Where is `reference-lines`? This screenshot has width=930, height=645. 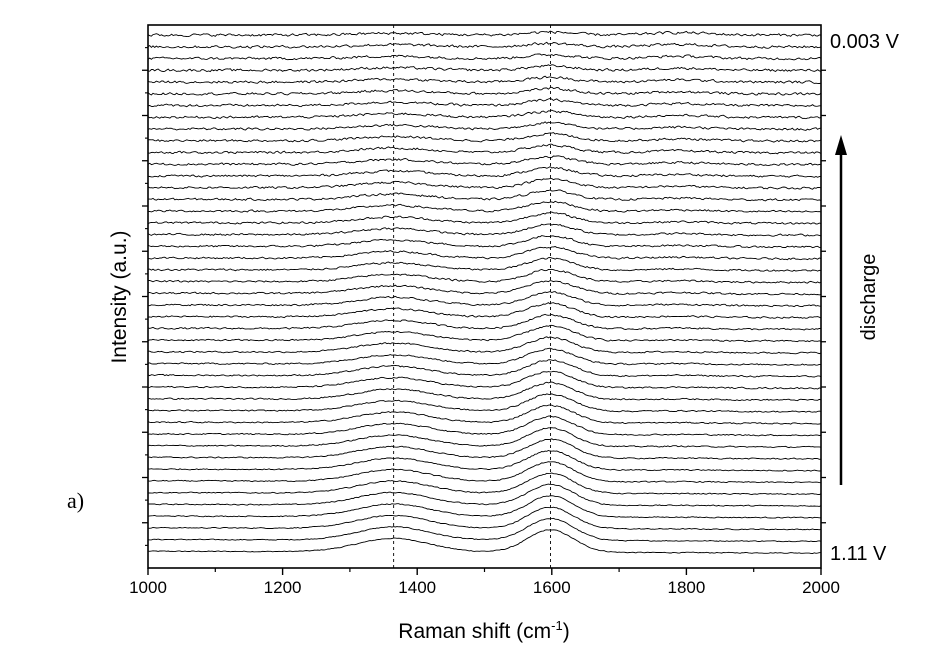
reference-lines is located at coordinates (472, 296).